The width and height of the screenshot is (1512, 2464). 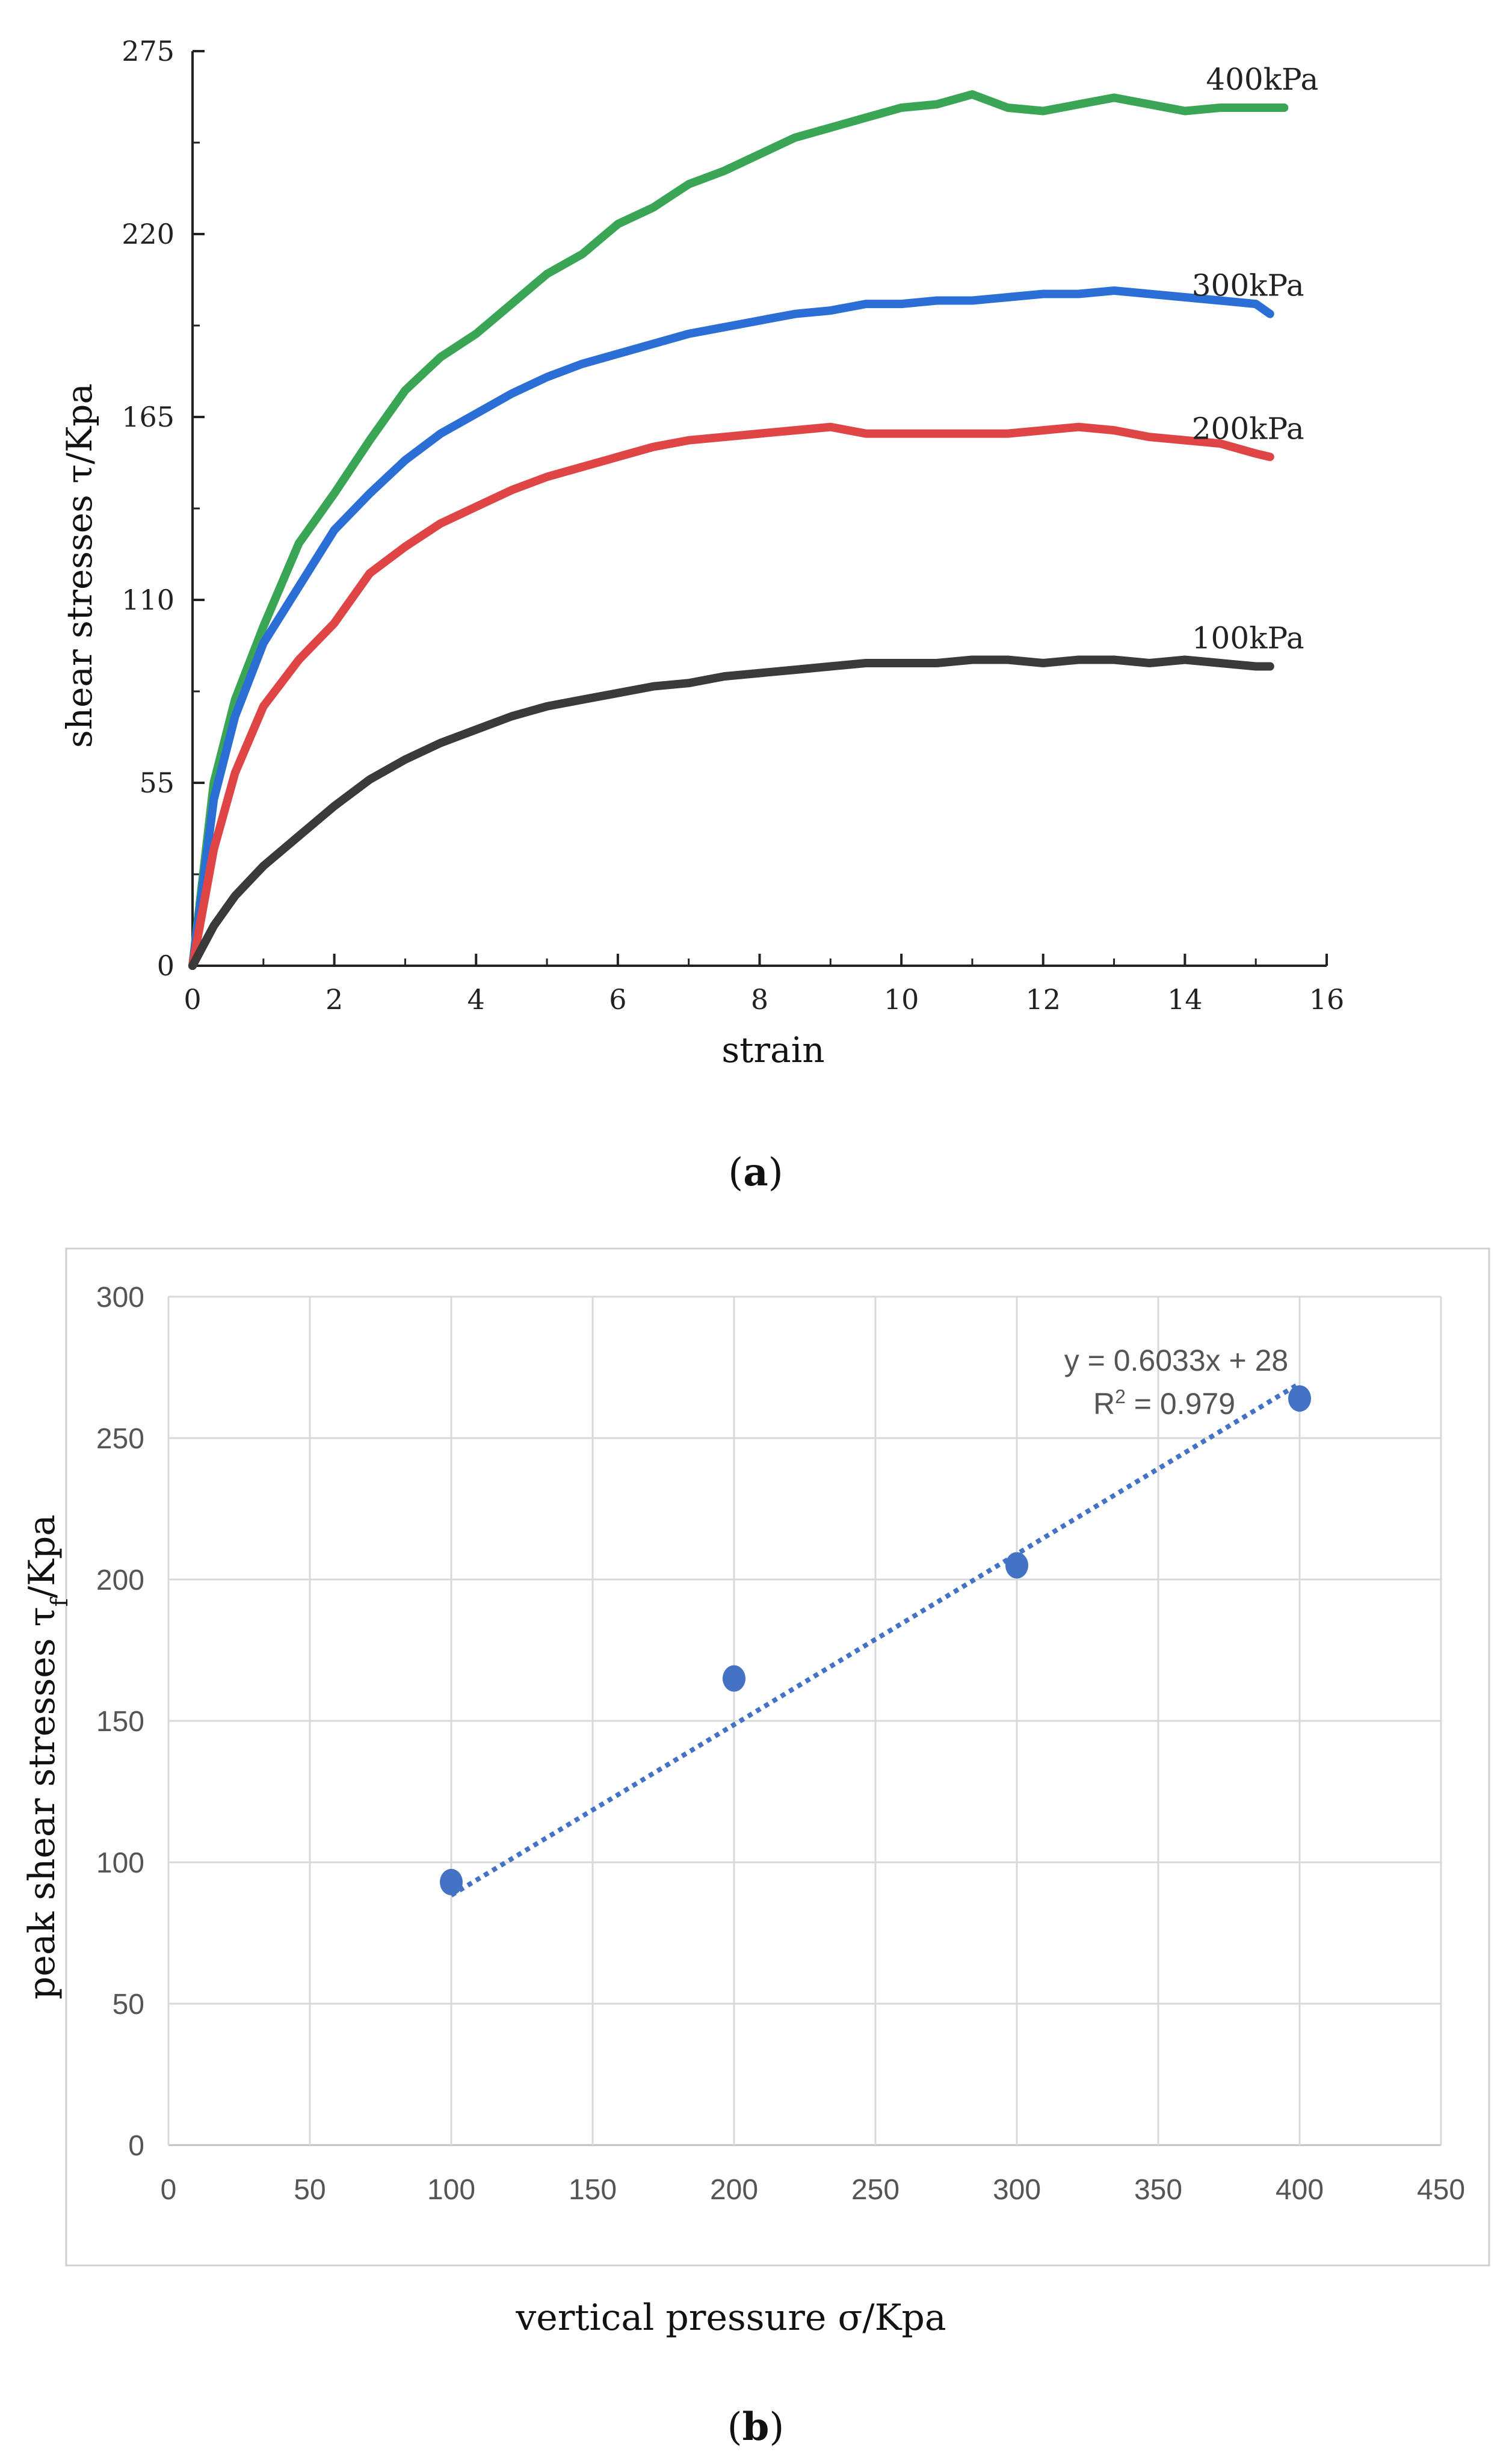 I want to click on panel-b-y-axis-label-unit: /Kpa, so click(x=42, y=1556).